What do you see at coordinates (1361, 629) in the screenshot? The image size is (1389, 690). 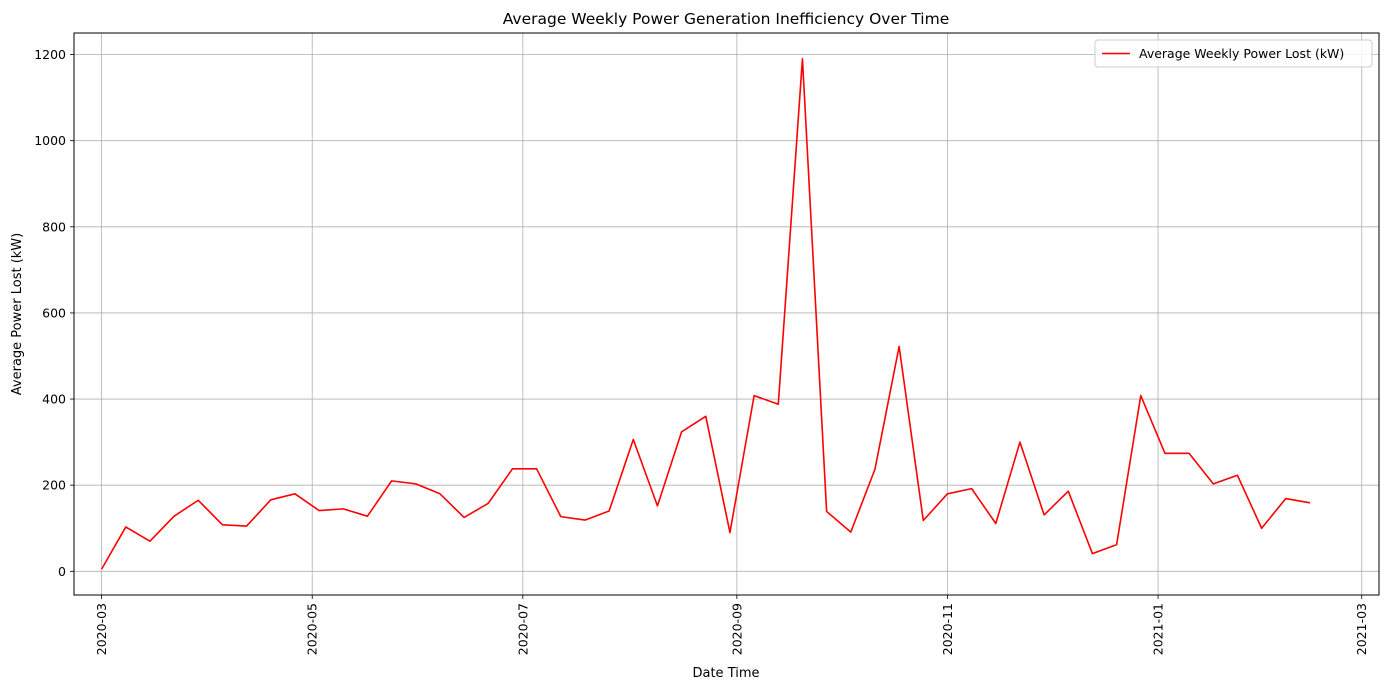 I see `x-tick-label: 2021-03` at bounding box center [1361, 629].